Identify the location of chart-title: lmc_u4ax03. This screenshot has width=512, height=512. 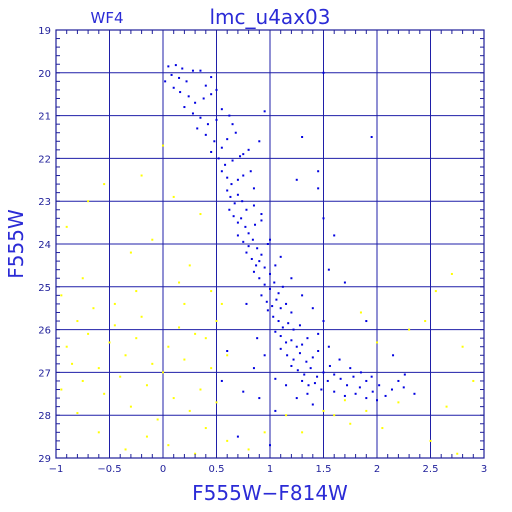
(270, 17).